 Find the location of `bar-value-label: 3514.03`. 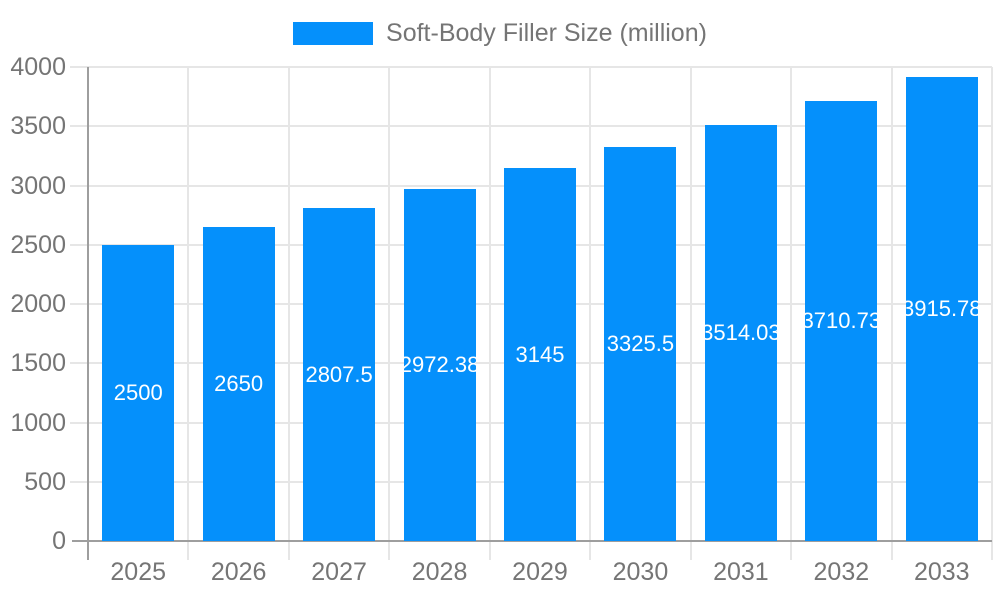

bar-value-label: 3514.03 is located at coordinates (740, 332).